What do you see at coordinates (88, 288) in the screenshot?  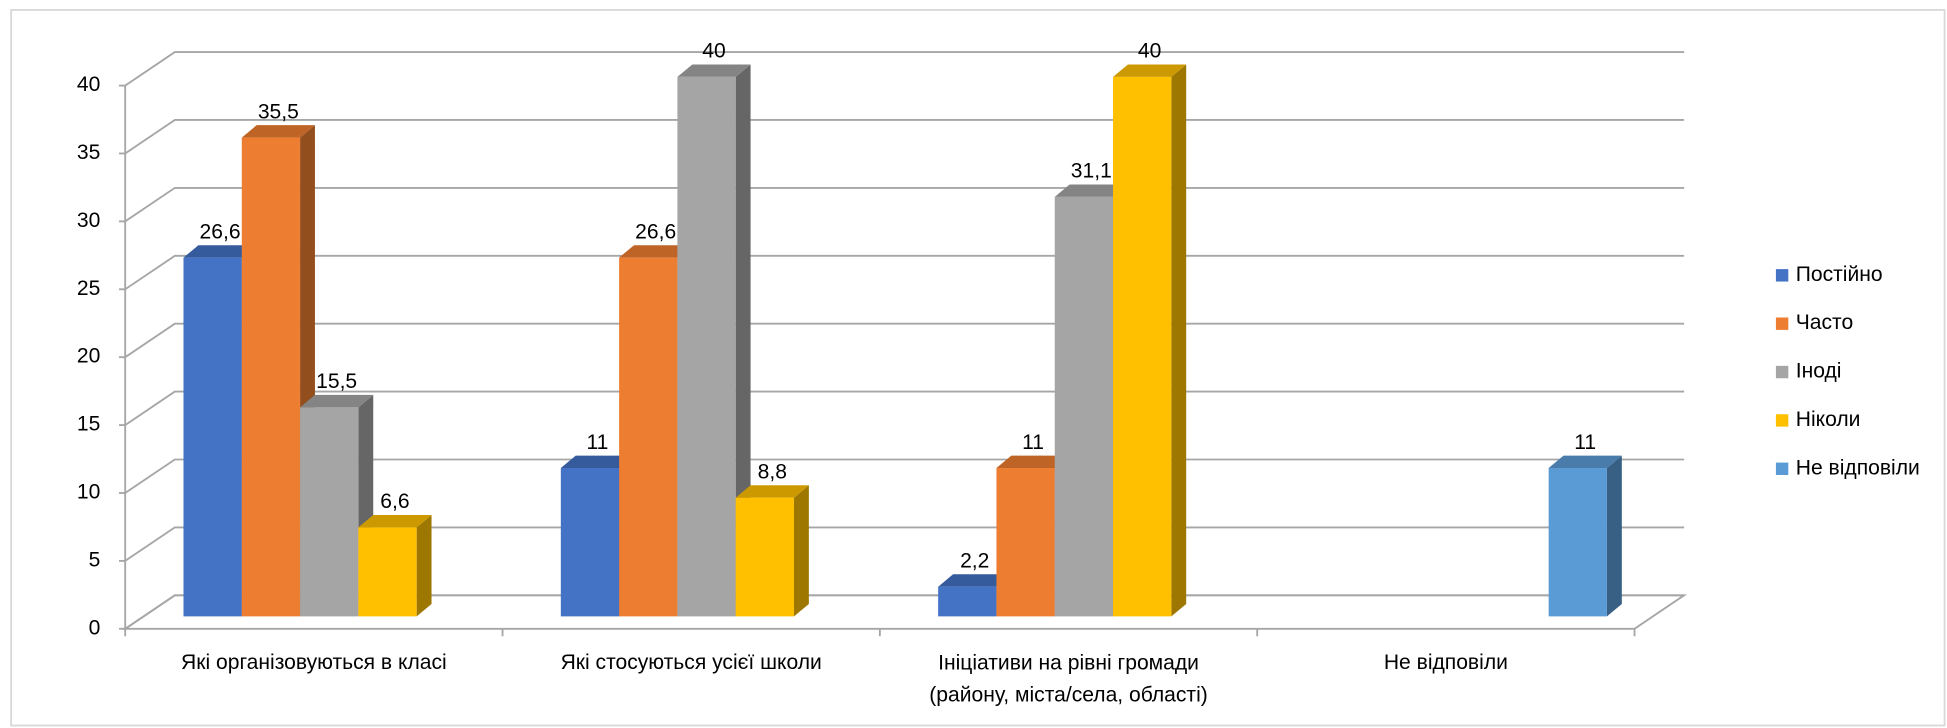 I see `y-tick-label: 25` at bounding box center [88, 288].